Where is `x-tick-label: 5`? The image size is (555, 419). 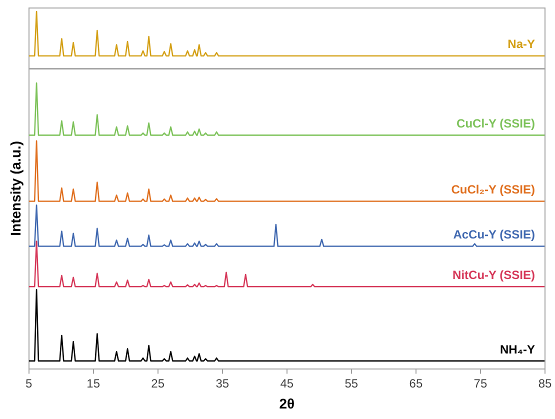 x-tick-label: 5 is located at coordinates (28, 383).